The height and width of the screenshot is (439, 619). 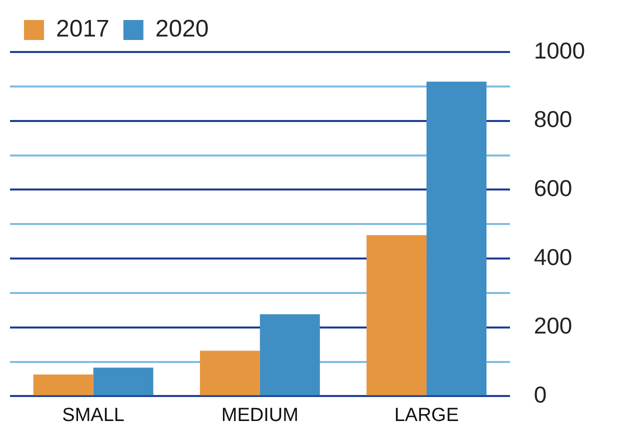 What do you see at coordinates (553, 325) in the screenshot?
I see `y-tick-label: 200` at bounding box center [553, 325].